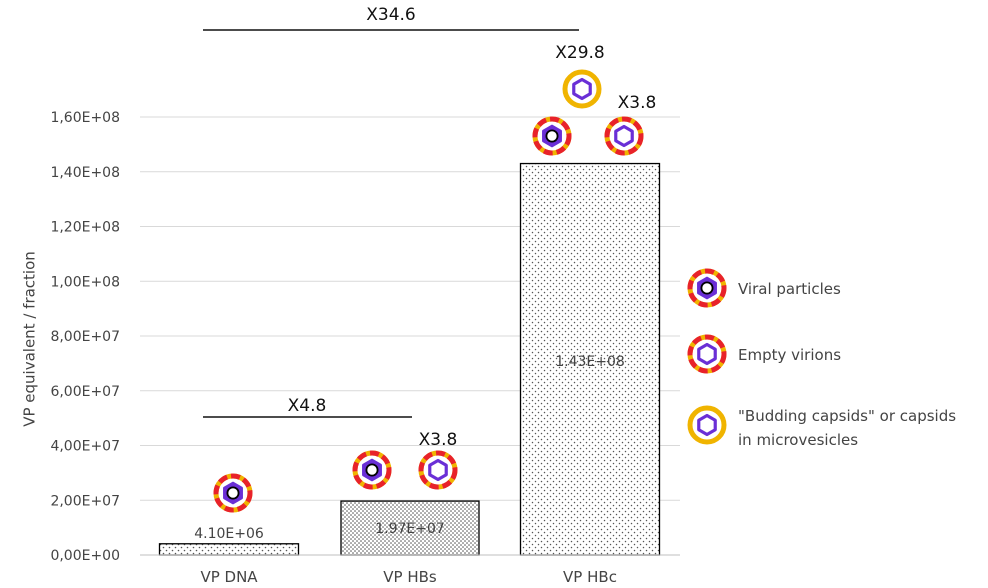 This screenshot has height=588, width=988. I want to click on x-tick-label: VP HBs, so click(410, 577).